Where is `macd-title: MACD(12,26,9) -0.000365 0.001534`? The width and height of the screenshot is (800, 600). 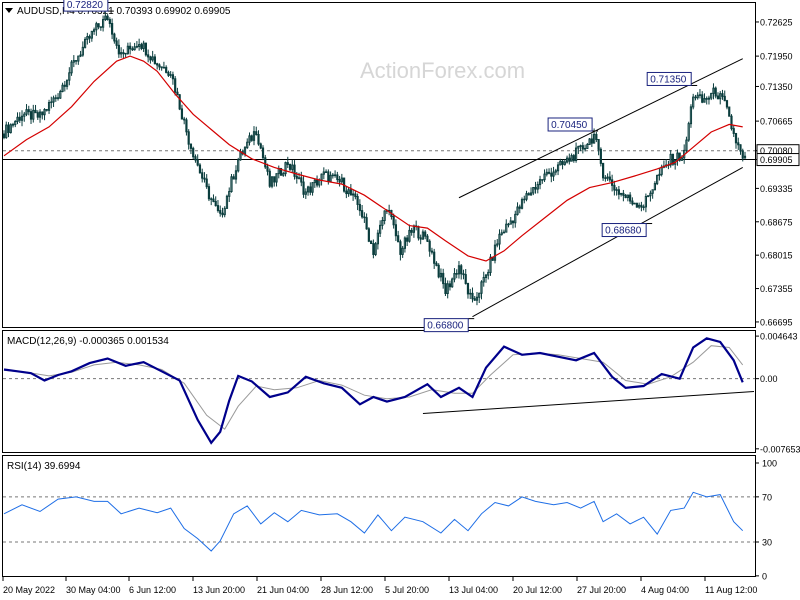 macd-title: MACD(12,26,9) -0.000365 0.001534 is located at coordinates (88, 341).